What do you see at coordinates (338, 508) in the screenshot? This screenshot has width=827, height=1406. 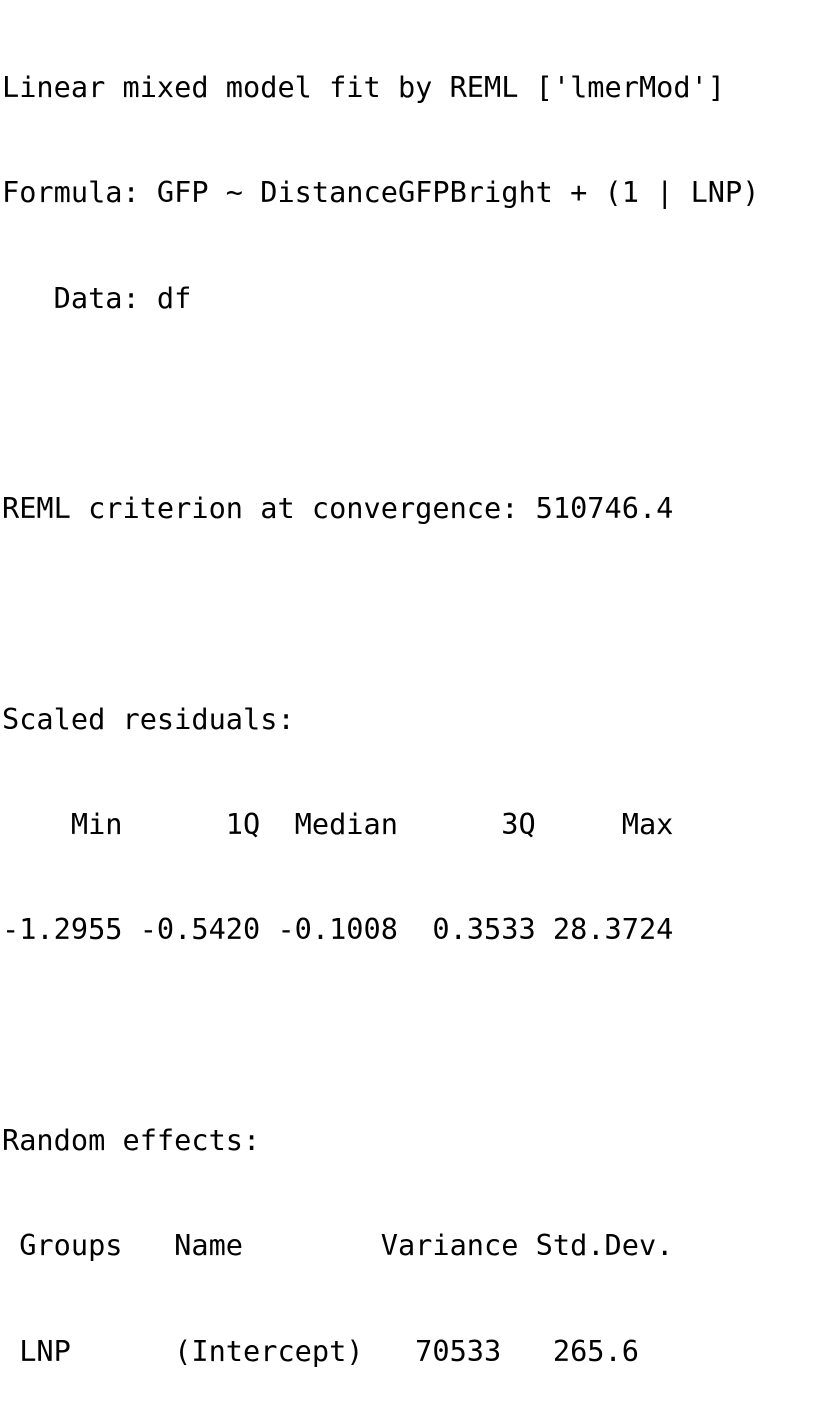 I see `reml-criterion-line: REML criterion at convergence: 510746.4` at bounding box center [338, 508].